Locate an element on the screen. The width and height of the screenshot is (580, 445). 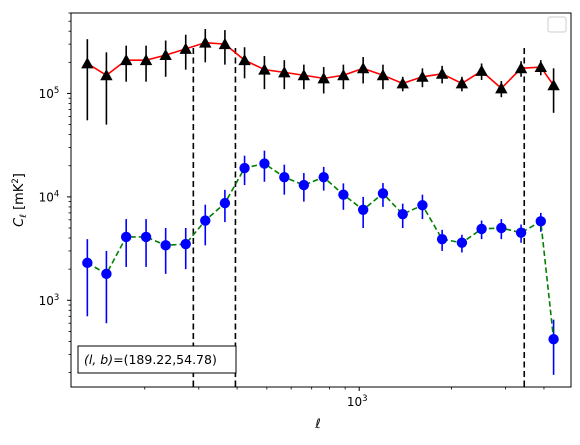
x-axis-label: ℓ is located at coordinates (317, 424).